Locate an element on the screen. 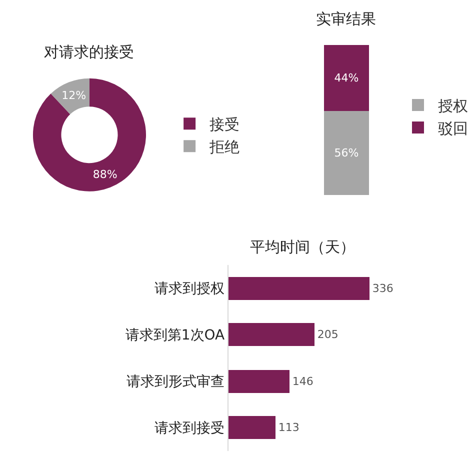 The height and width of the screenshot is (465, 473). data-label: 113 is located at coordinates (289, 427).